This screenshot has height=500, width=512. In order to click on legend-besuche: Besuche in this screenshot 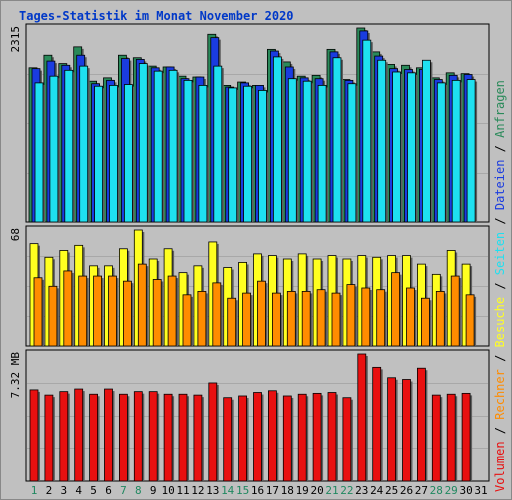, I will do `click(500, 322)`.